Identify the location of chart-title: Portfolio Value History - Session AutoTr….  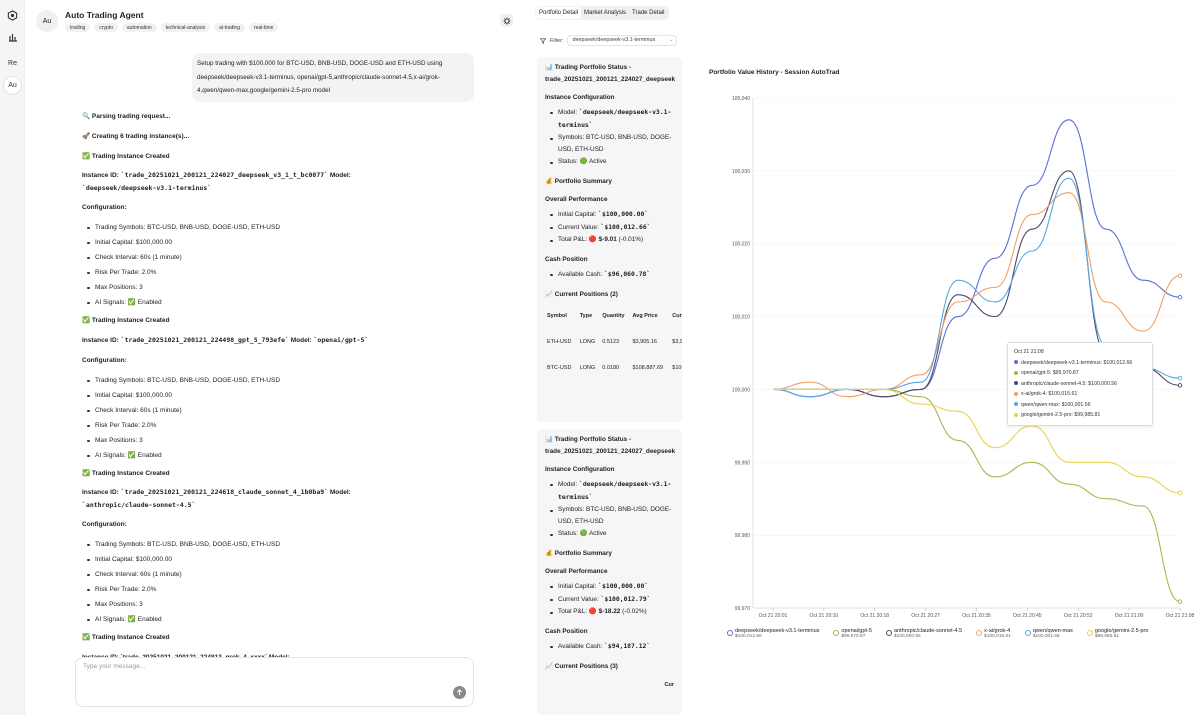
(774, 72).